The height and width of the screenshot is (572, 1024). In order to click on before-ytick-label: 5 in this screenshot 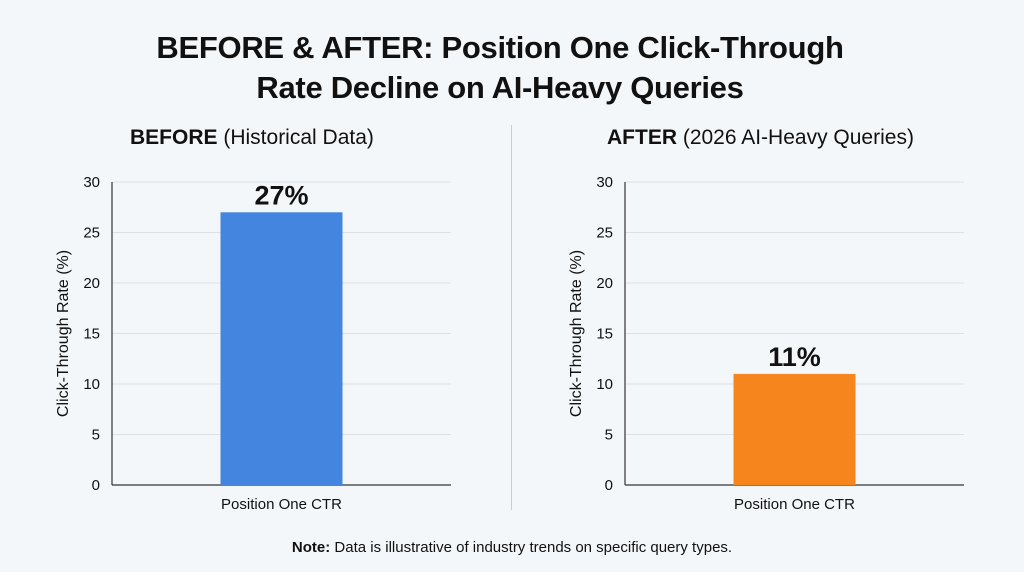, I will do `click(96, 435)`.